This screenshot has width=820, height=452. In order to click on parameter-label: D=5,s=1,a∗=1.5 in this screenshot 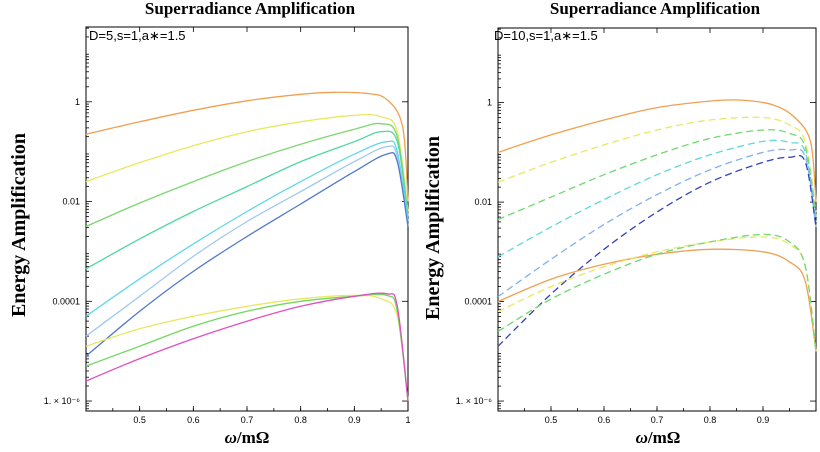, I will do `click(137, 35)`.